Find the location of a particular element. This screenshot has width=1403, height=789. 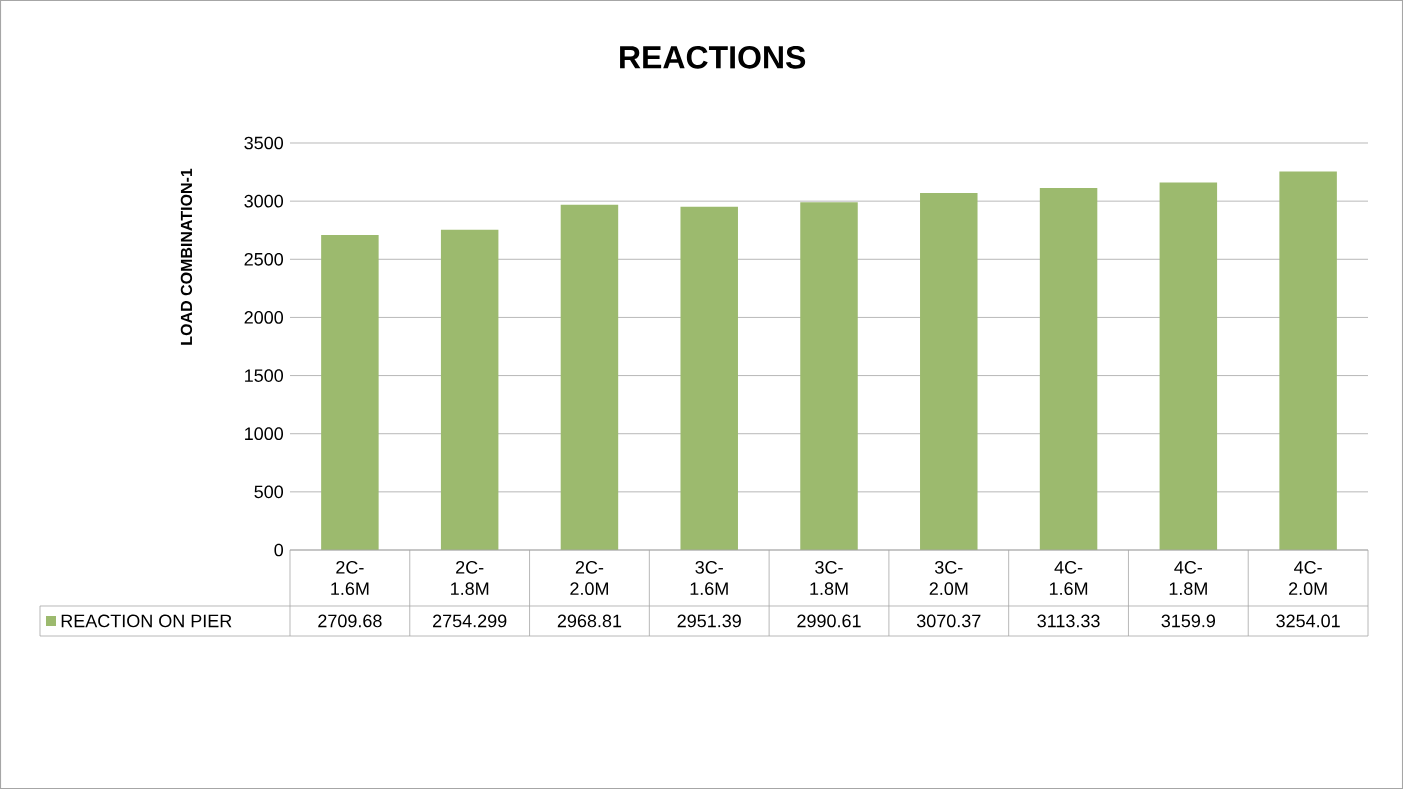

y-tick-label: 0 is located at coordinates (279, 550).